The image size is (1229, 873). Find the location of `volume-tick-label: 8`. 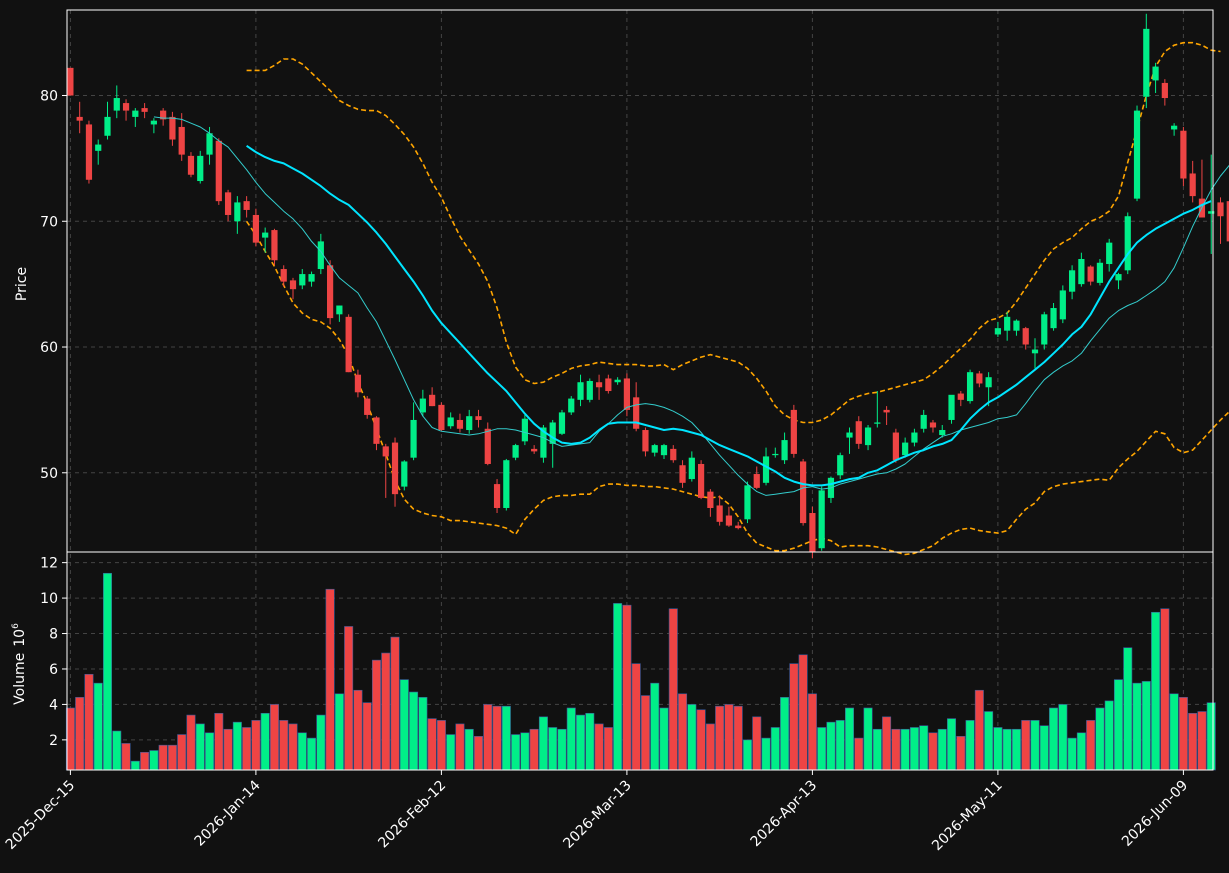

volume-tick-label: 8 is located at coordinates (53, 635).